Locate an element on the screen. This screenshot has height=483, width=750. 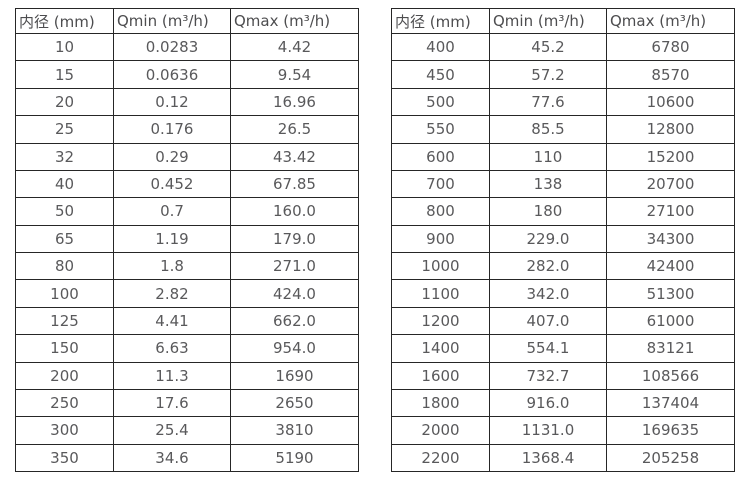
table-row: 300 25.4 3810 is located at coordinates (187, 430).